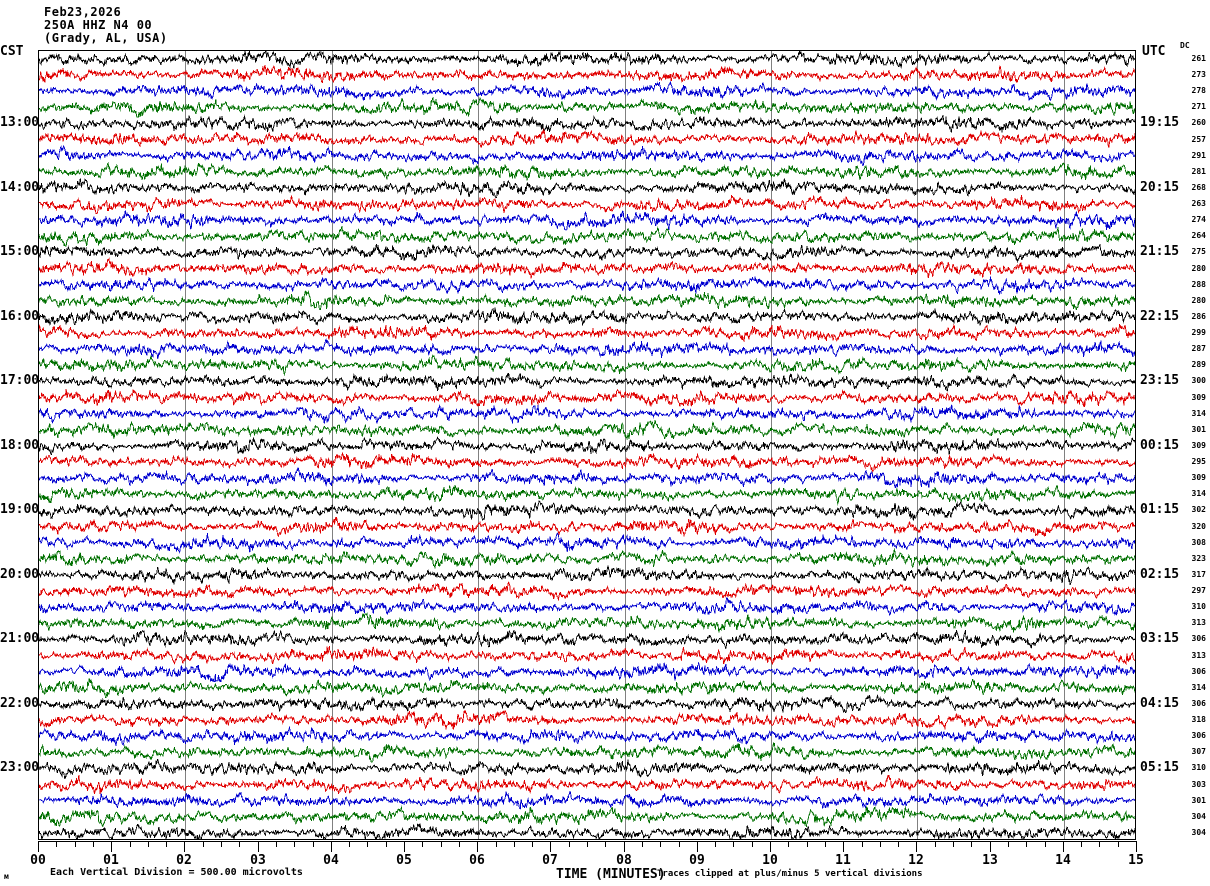  Describe the element at coordinates (1198, 429) in the screenshot. I see `dc-value-row-23: 301` at that location.